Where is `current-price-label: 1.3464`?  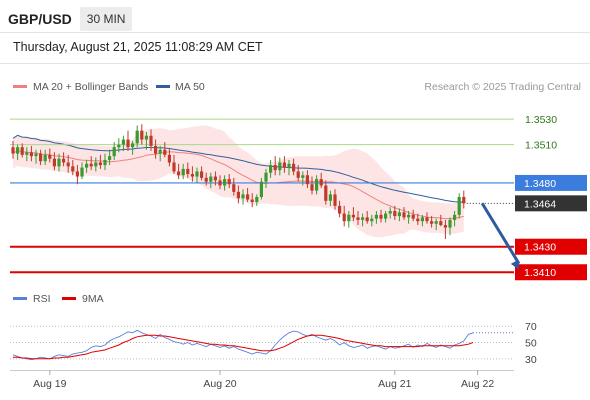 current-price-label: 1.3464 is located at coordinates (540, 204).